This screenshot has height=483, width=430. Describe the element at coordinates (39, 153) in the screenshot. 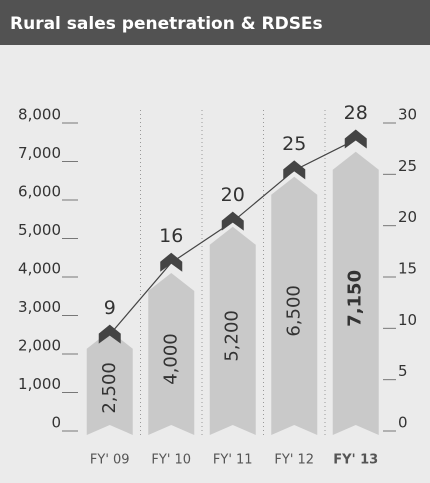

I see `y-tick-label: 7,000` at that location.